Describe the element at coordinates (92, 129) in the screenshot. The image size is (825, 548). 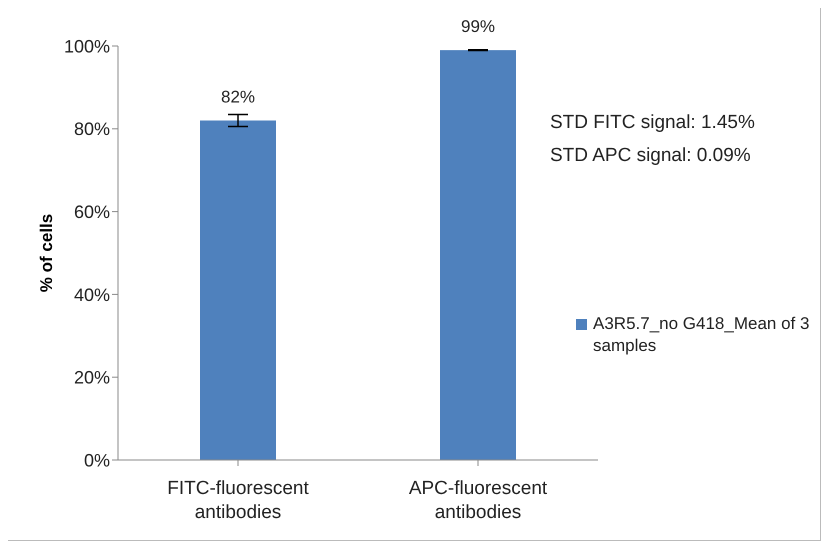
I see `y-tick-label: 80%` at that location.